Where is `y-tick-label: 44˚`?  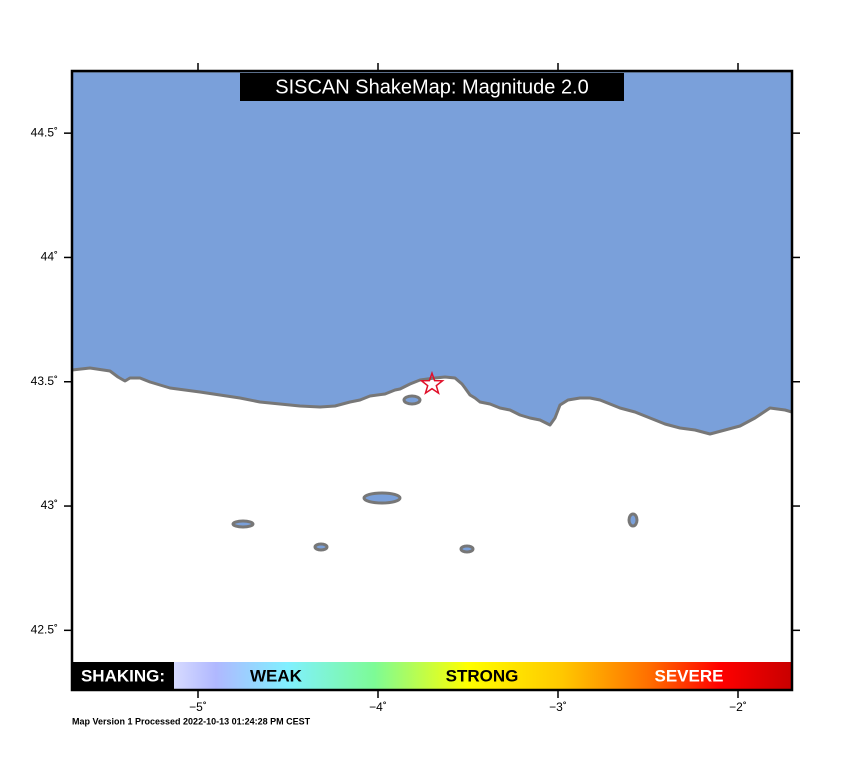 y-tick-label: 44˚ is located at coordinates (49, 257).